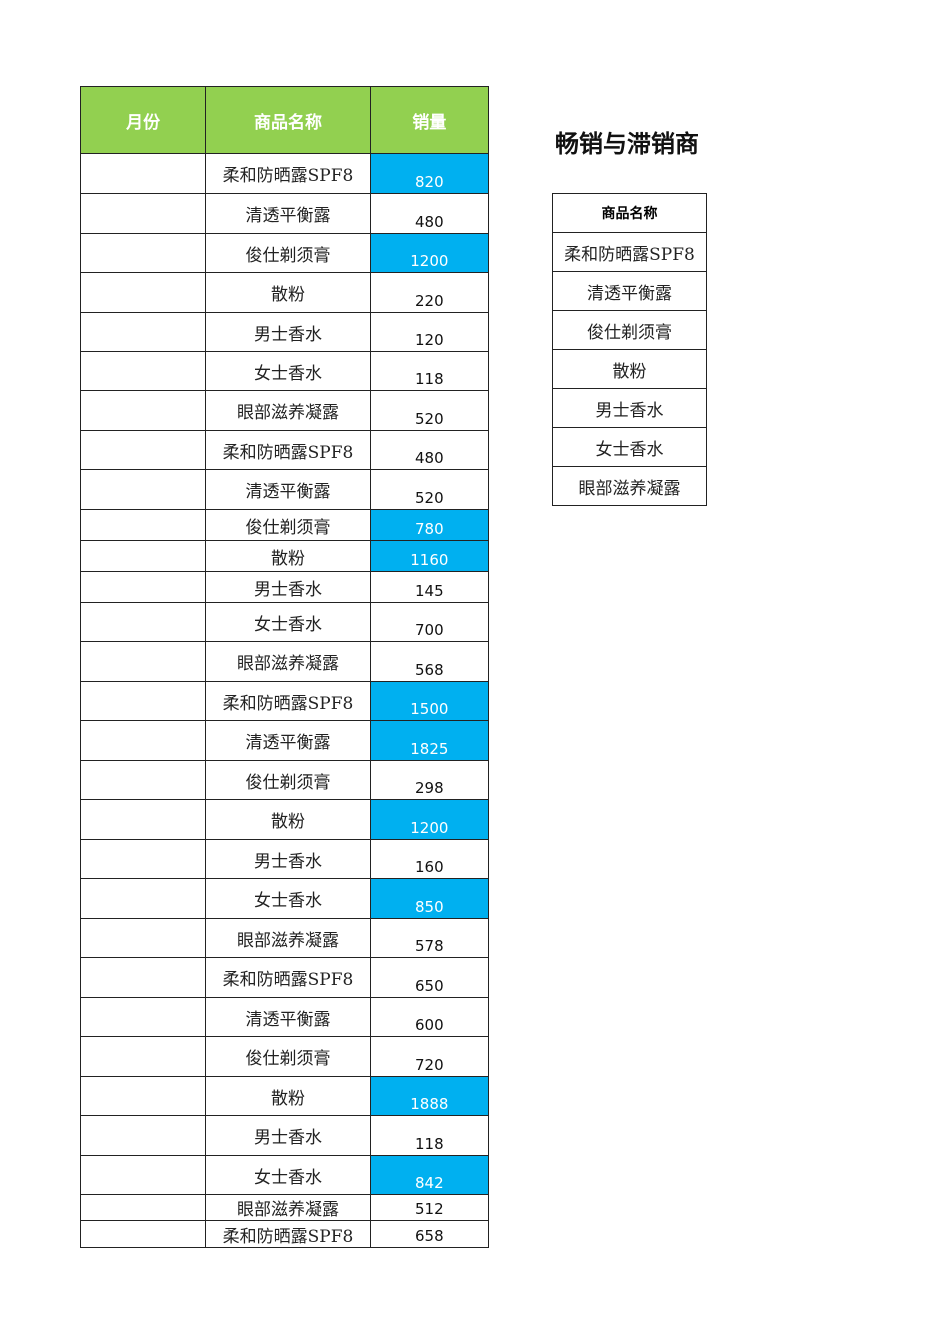 Image resolution: width=950 pixels, height=1344 pixels. Describe the element at coordinates (429, 556) in the screenshot. I see `sales-cell: 1160` at that location.